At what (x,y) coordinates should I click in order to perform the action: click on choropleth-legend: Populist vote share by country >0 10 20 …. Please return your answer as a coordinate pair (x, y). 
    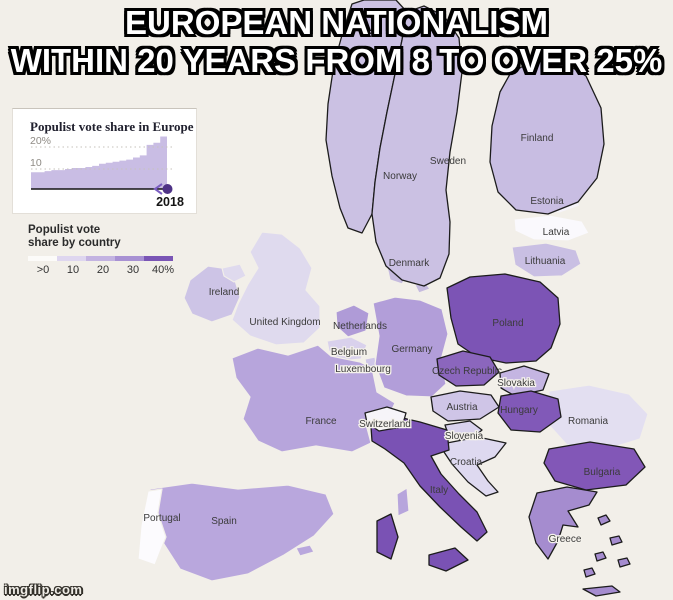
    Looking at the image, I should click on (103, 250).